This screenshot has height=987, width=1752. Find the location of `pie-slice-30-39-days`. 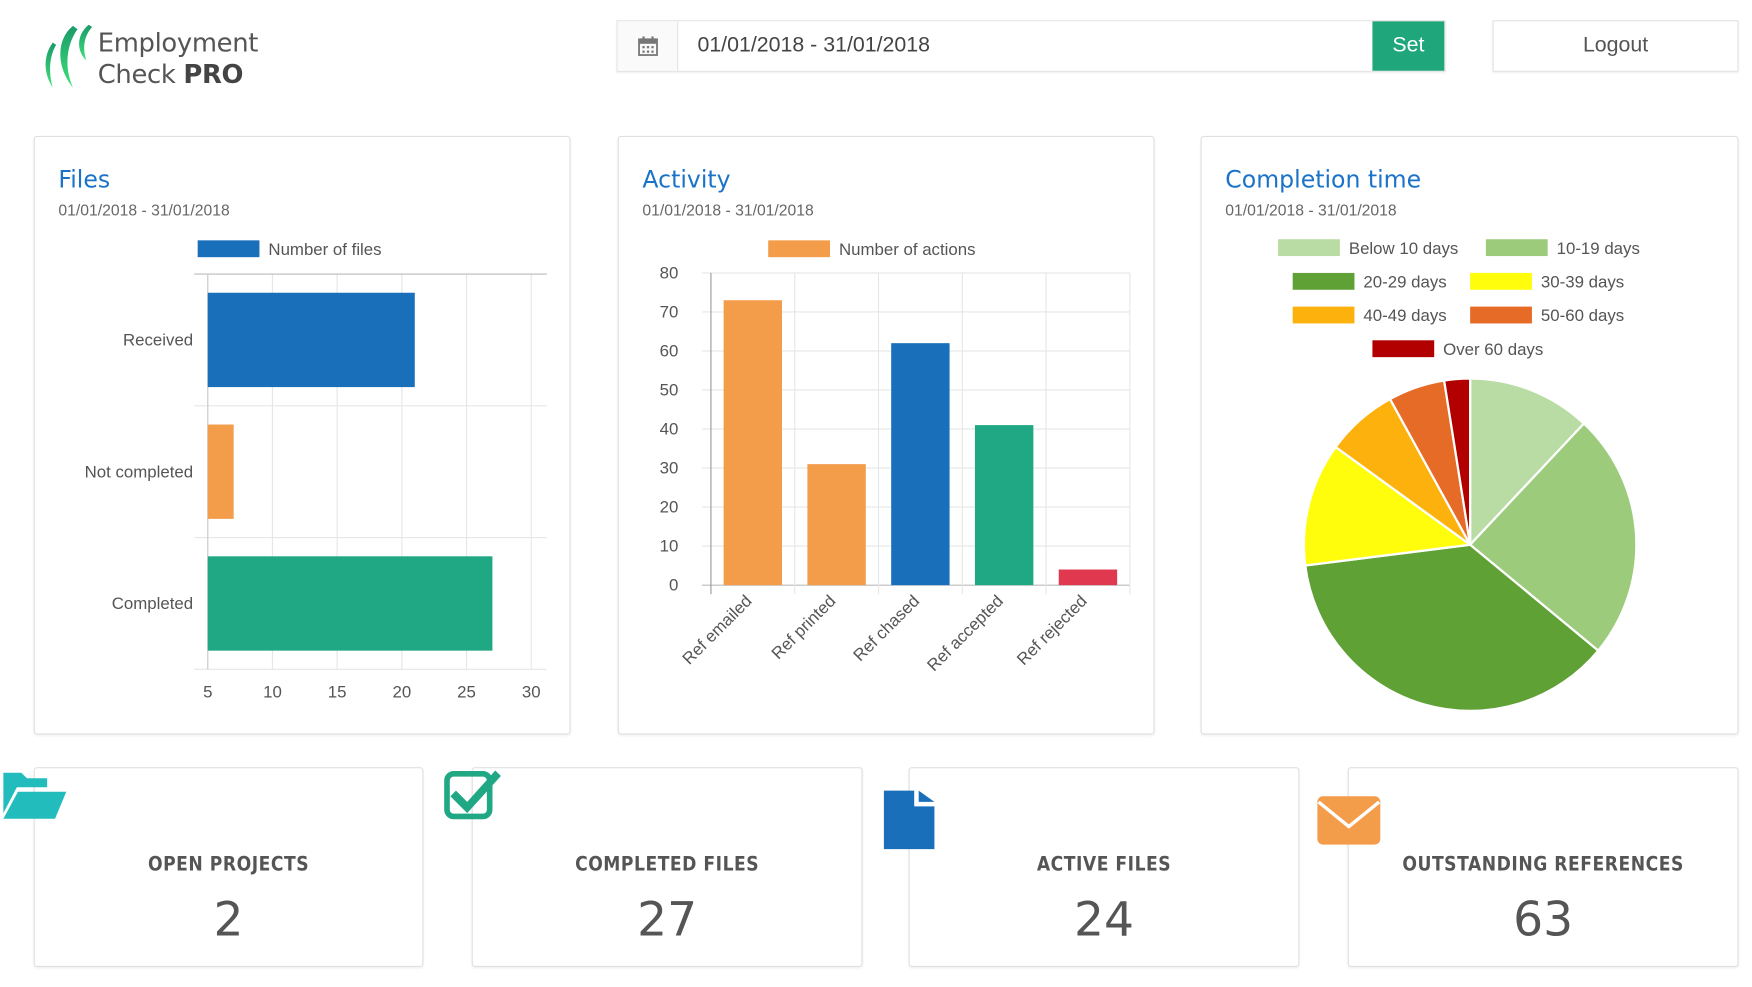

pie-slice-30-39-days is located at coordinates (1388, 506).